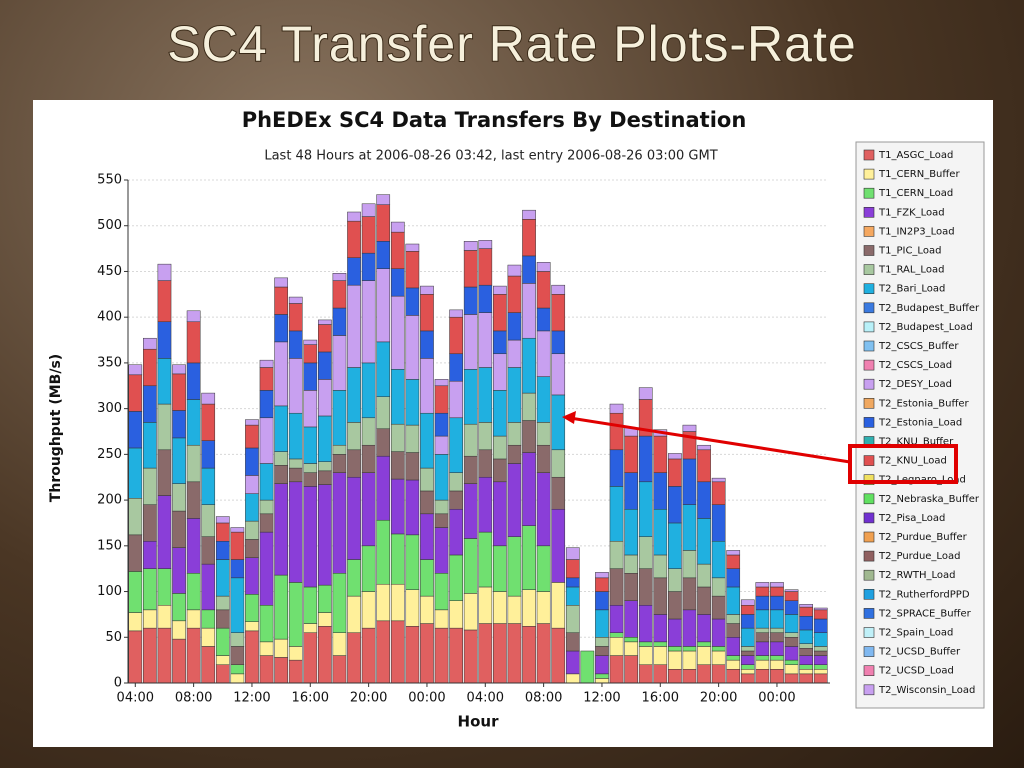 The image size is (1024, 768). What do you see at coordinates (543, 698) in the screenshot?
I see `x-tick-label: 08:00` at bounding box center [543, 698].